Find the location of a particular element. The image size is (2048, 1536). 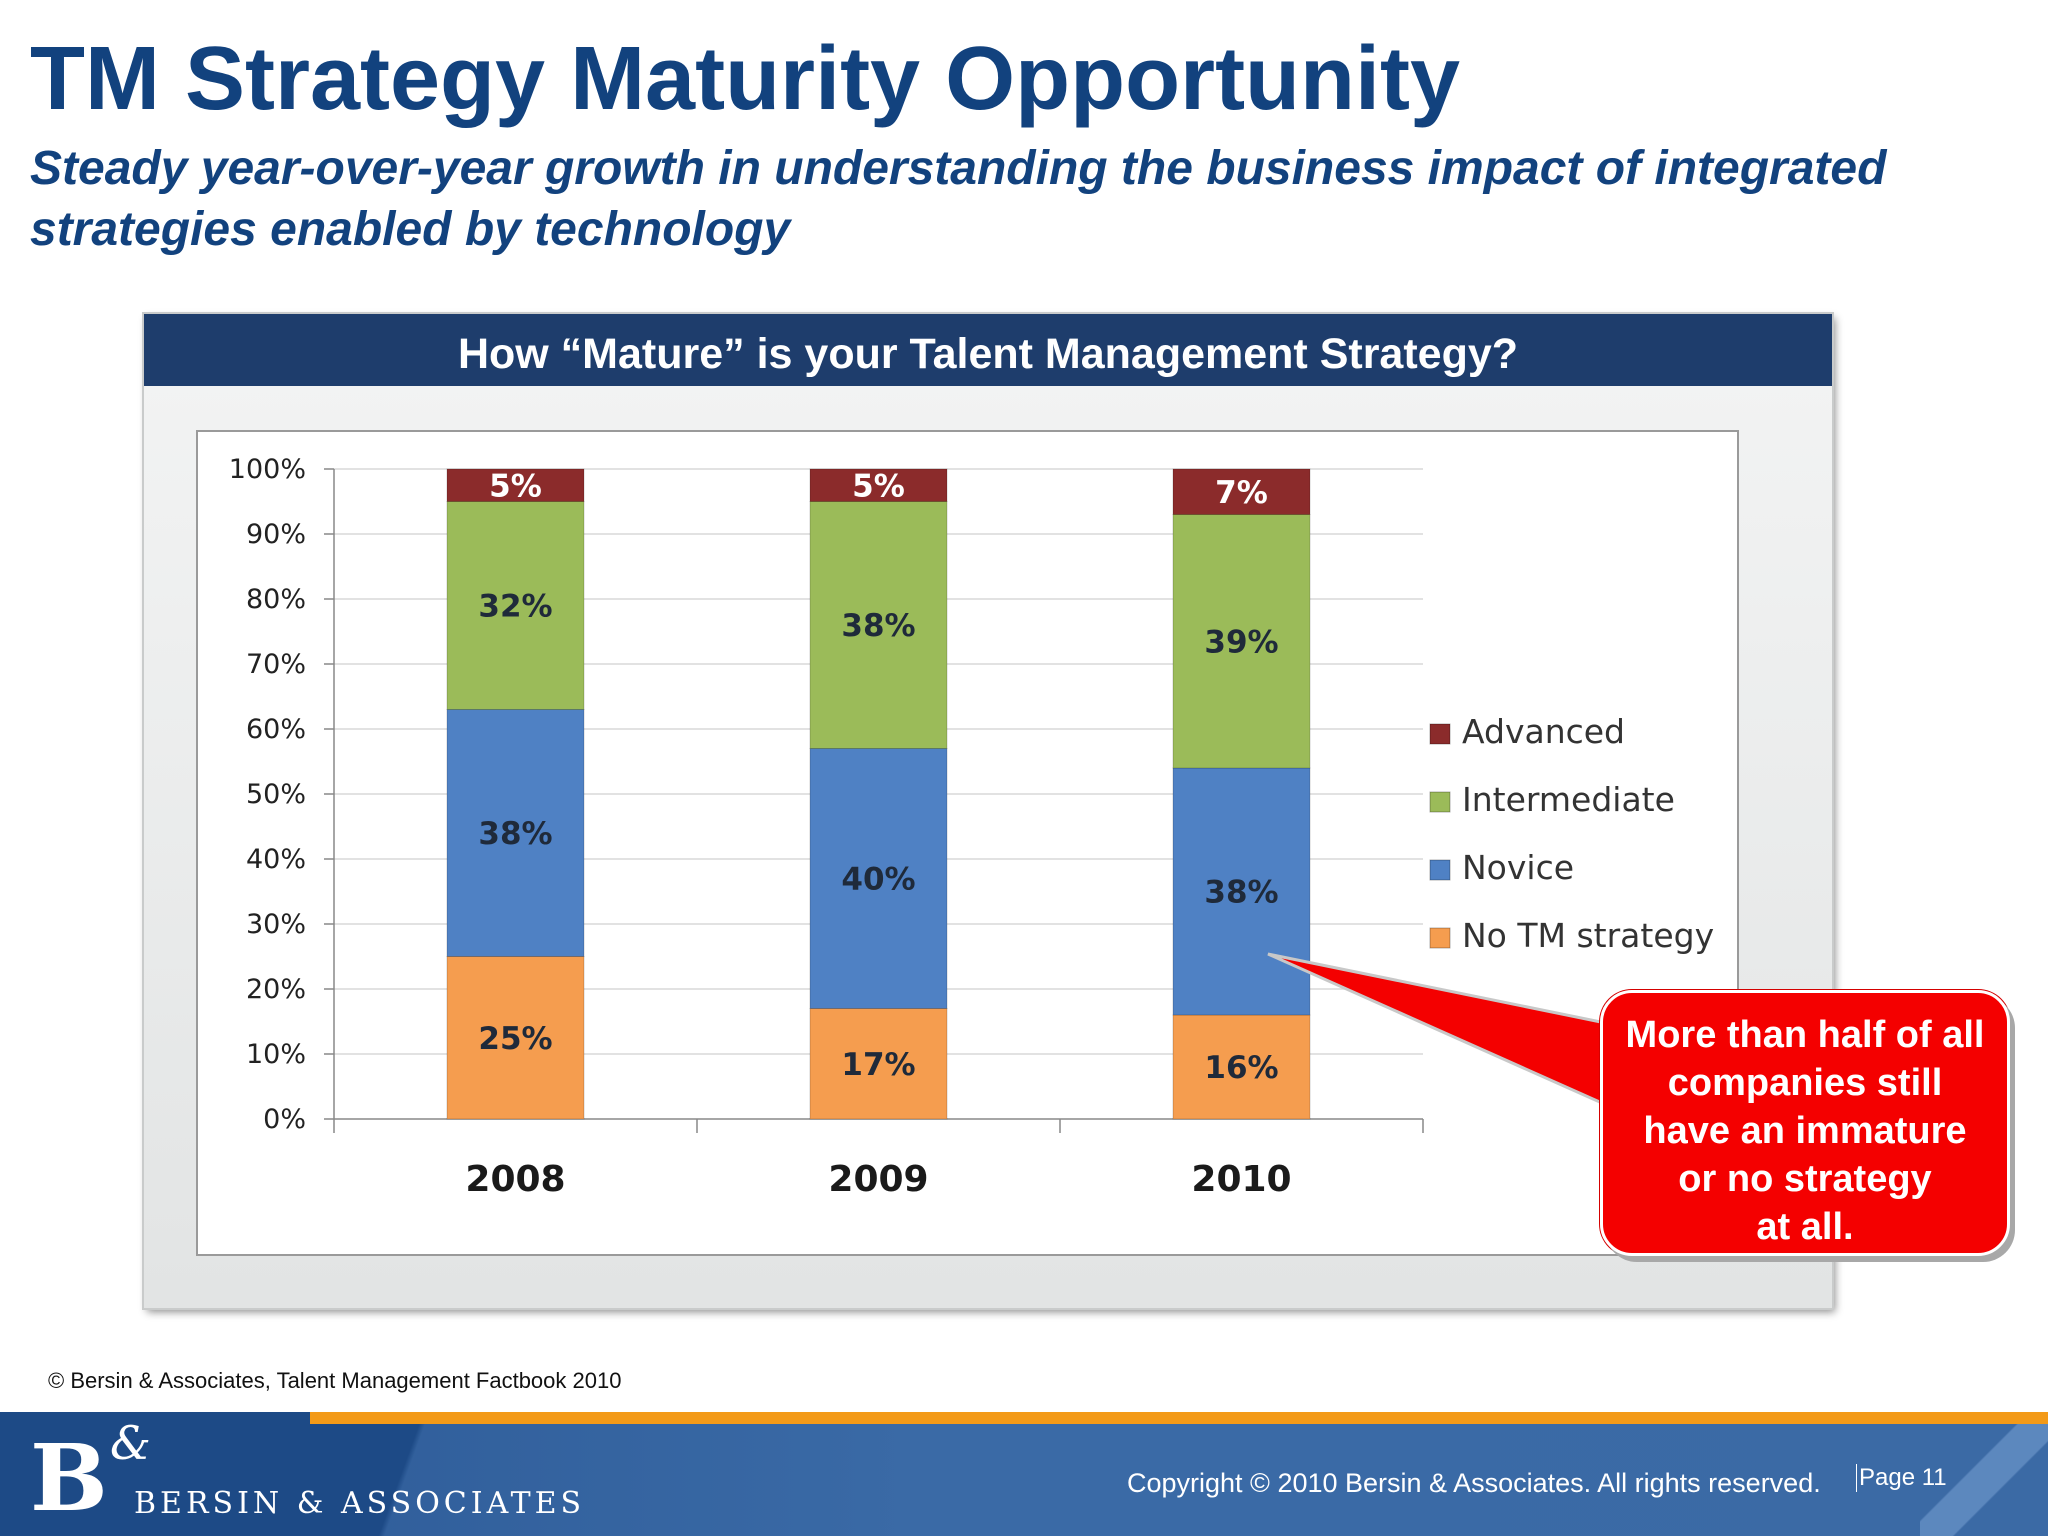

data-label: 25% is located at coordinates (515, 1039).